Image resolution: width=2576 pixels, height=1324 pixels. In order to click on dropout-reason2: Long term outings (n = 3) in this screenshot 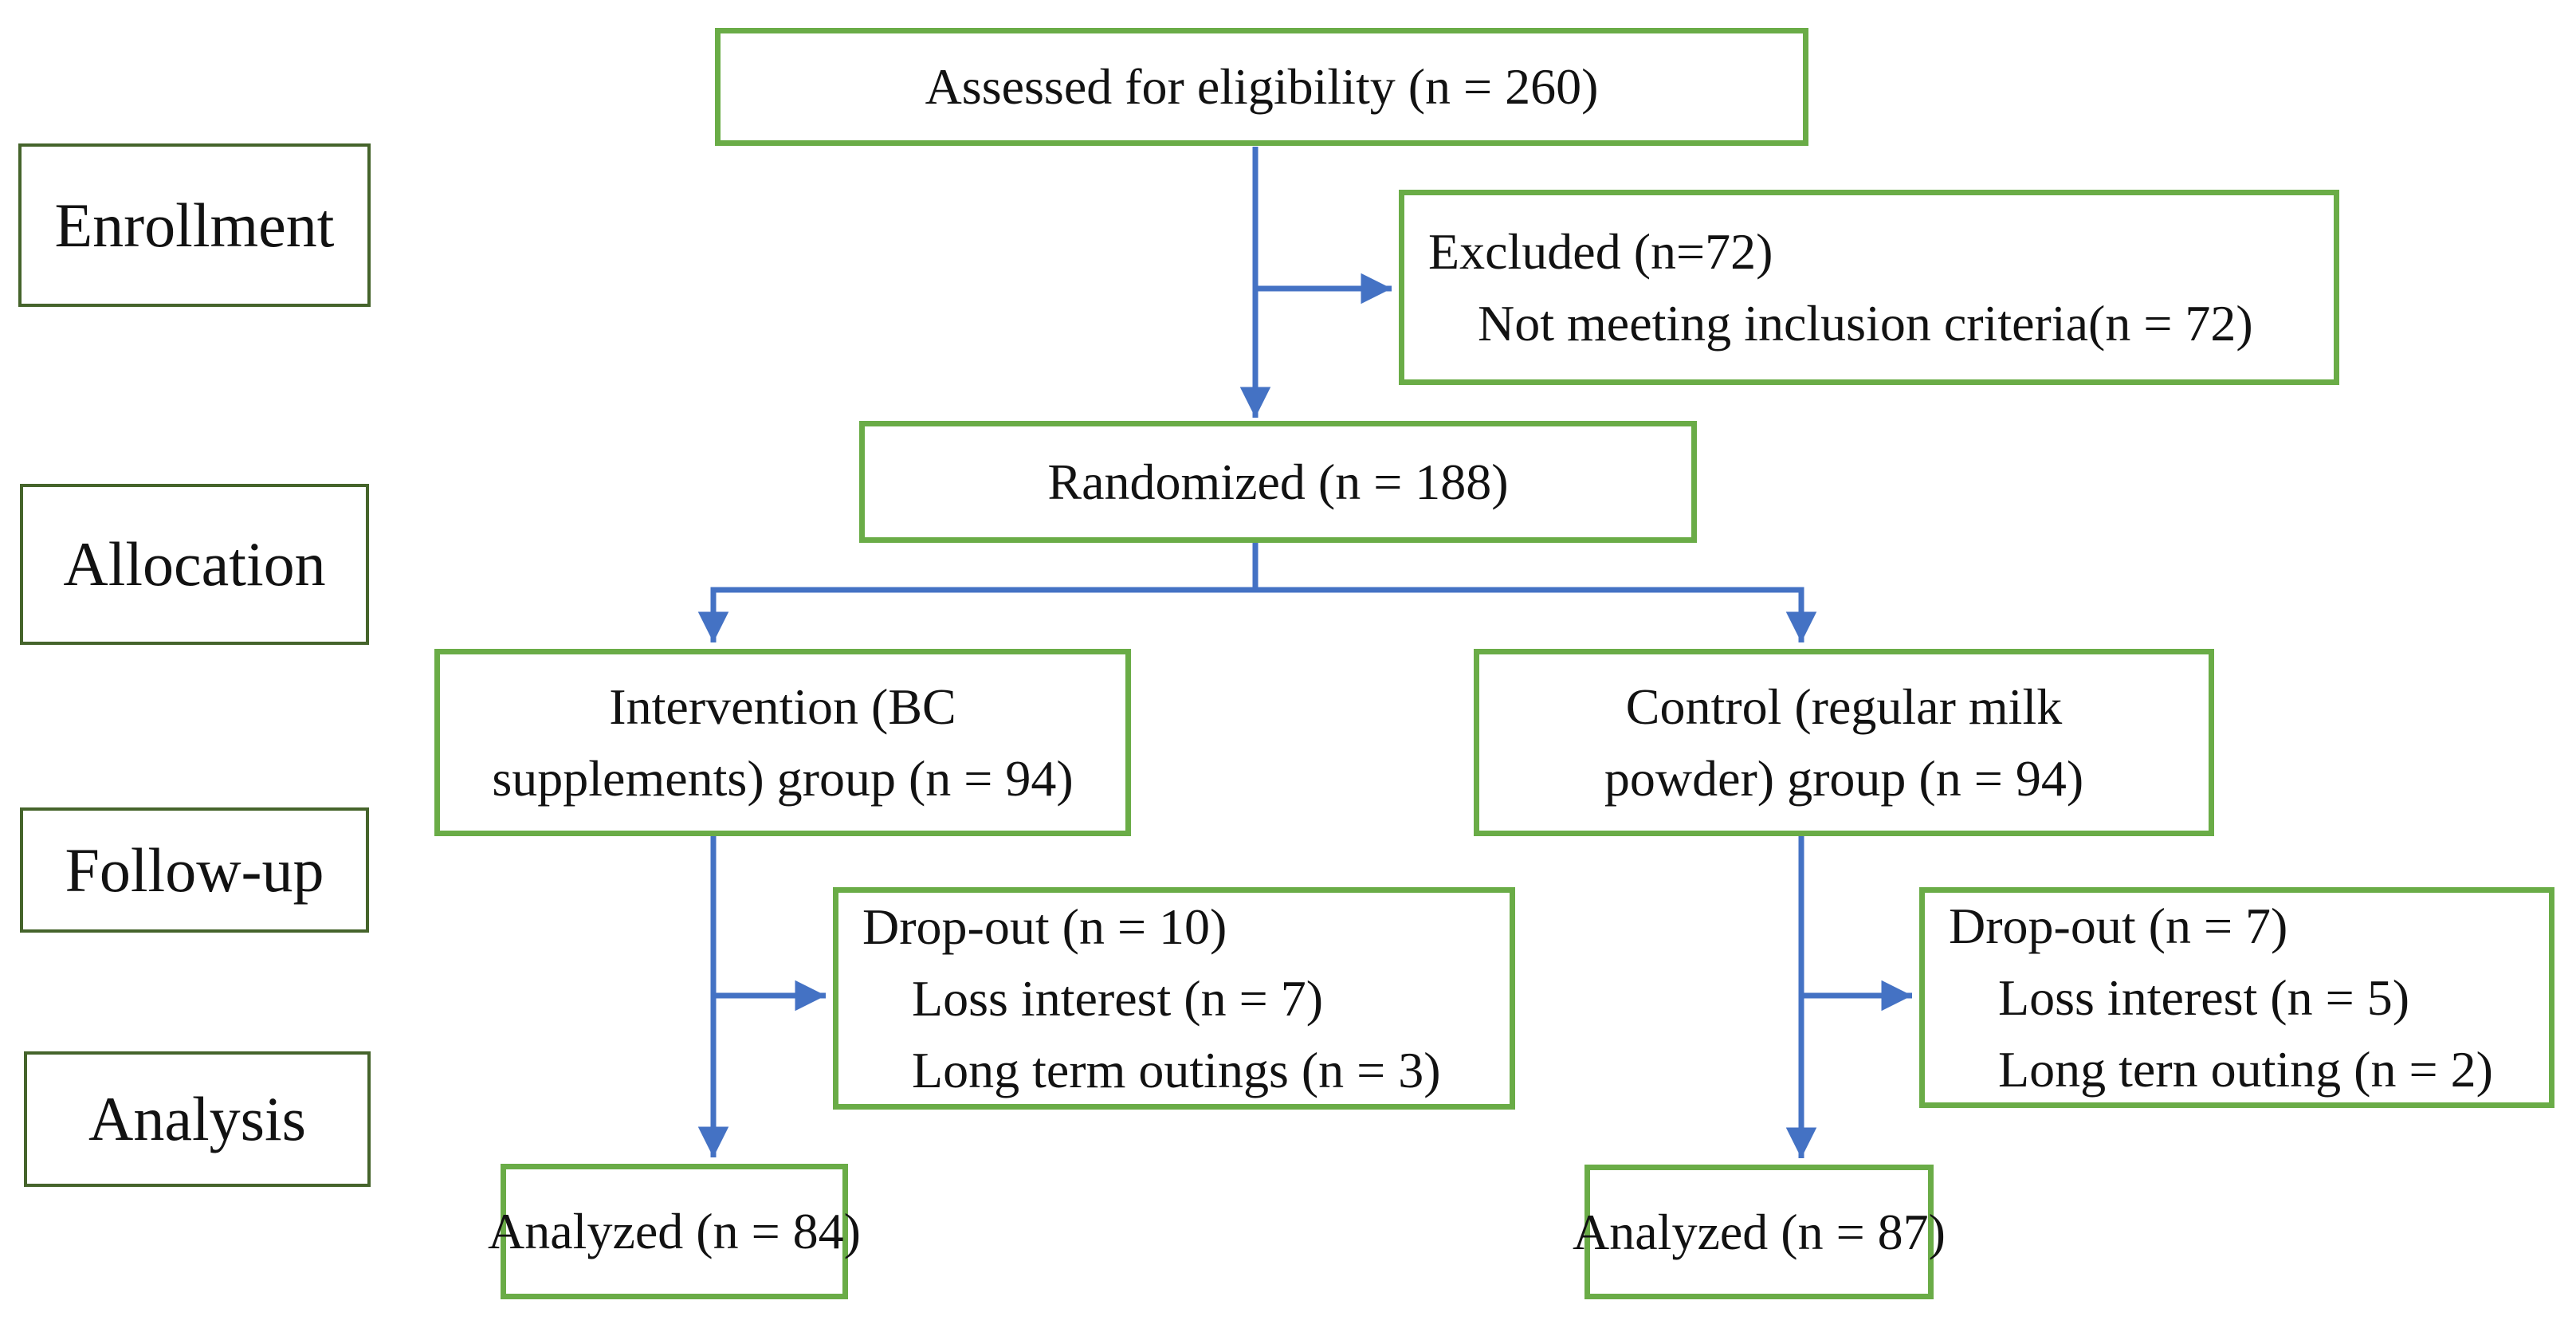, I will do `click(1176, 1069)`.